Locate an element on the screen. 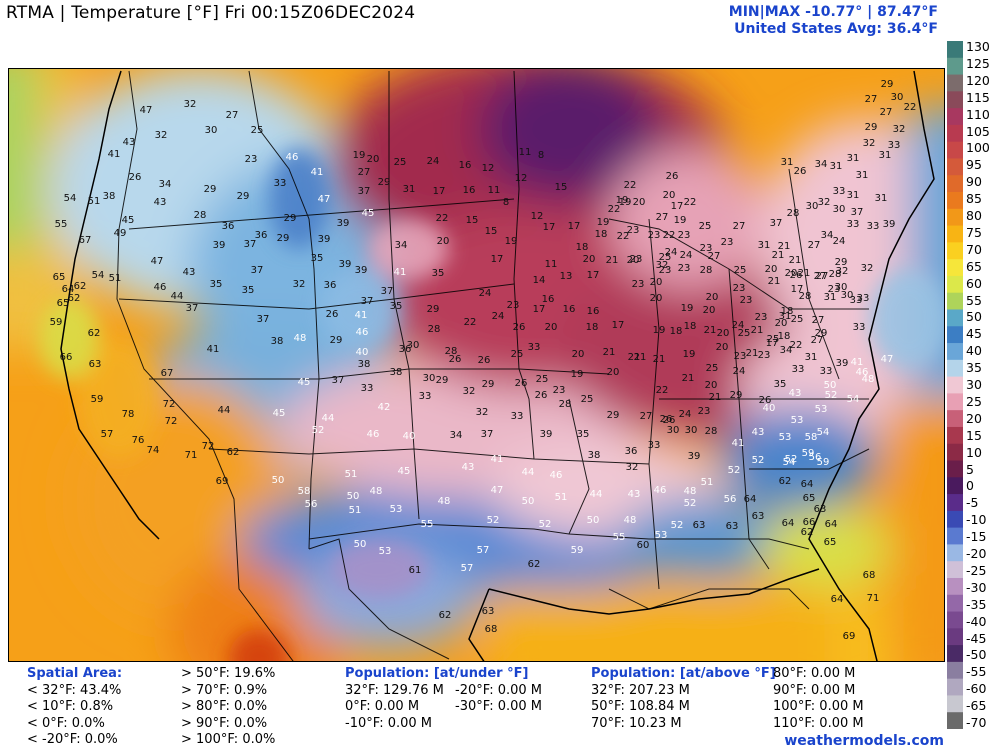 This screenshot has width=1000, height=750. station-value: 43 is located at coordinates (634, 494).